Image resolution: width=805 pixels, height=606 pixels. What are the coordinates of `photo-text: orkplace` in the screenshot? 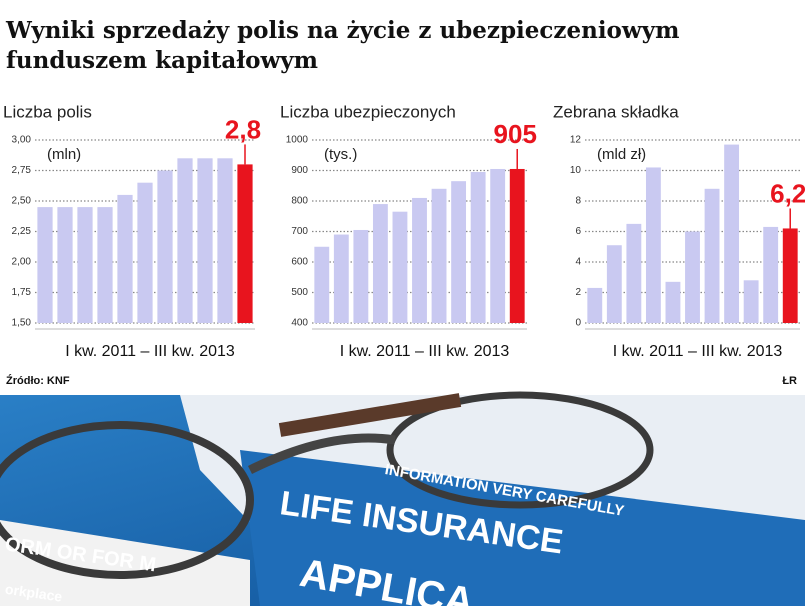 It's located at (33, 593).